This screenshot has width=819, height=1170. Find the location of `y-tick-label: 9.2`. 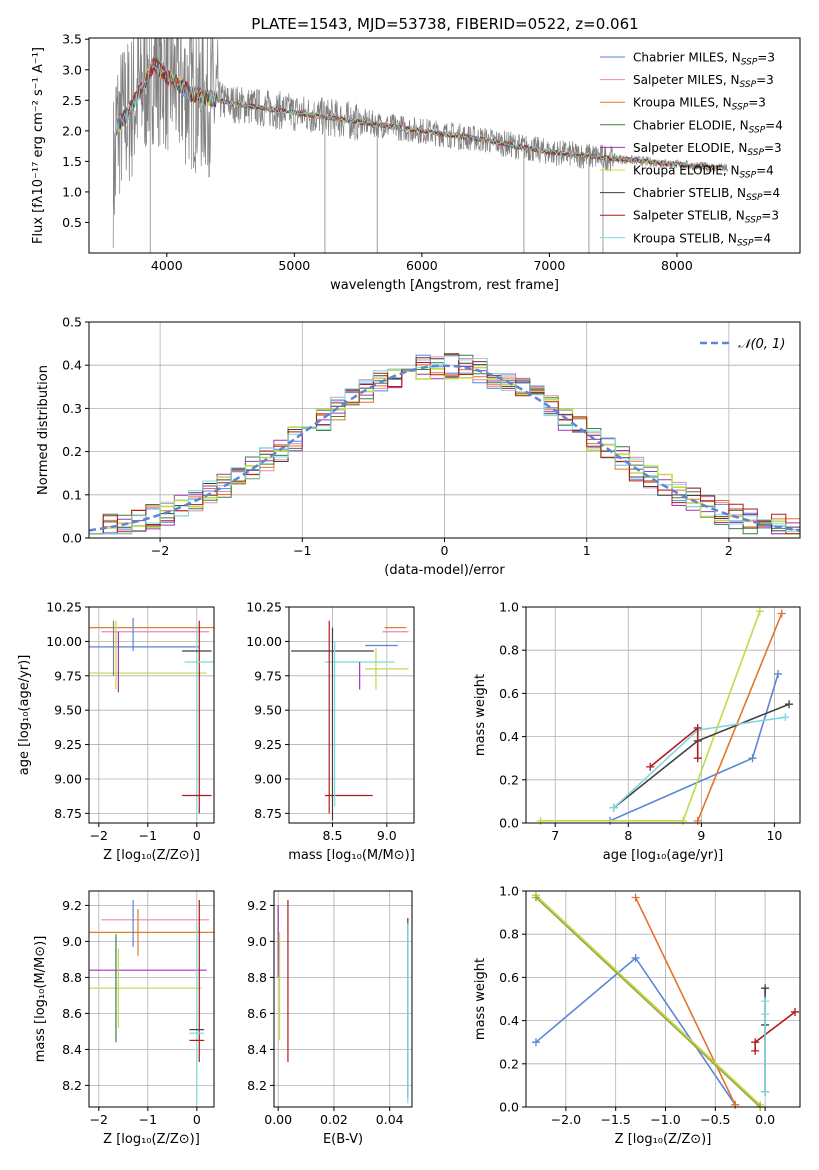

y-tick-label: 9.2 is located at coordinates (257, 905).